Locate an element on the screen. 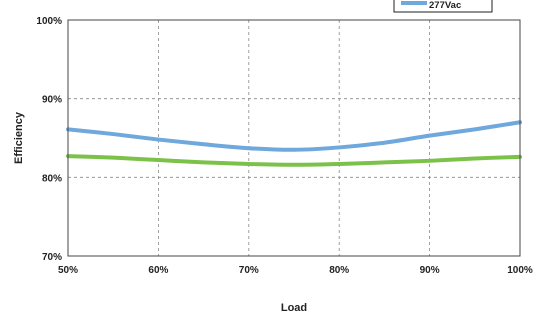  x-tick-label: 50% is located at coordinates (68, 270).